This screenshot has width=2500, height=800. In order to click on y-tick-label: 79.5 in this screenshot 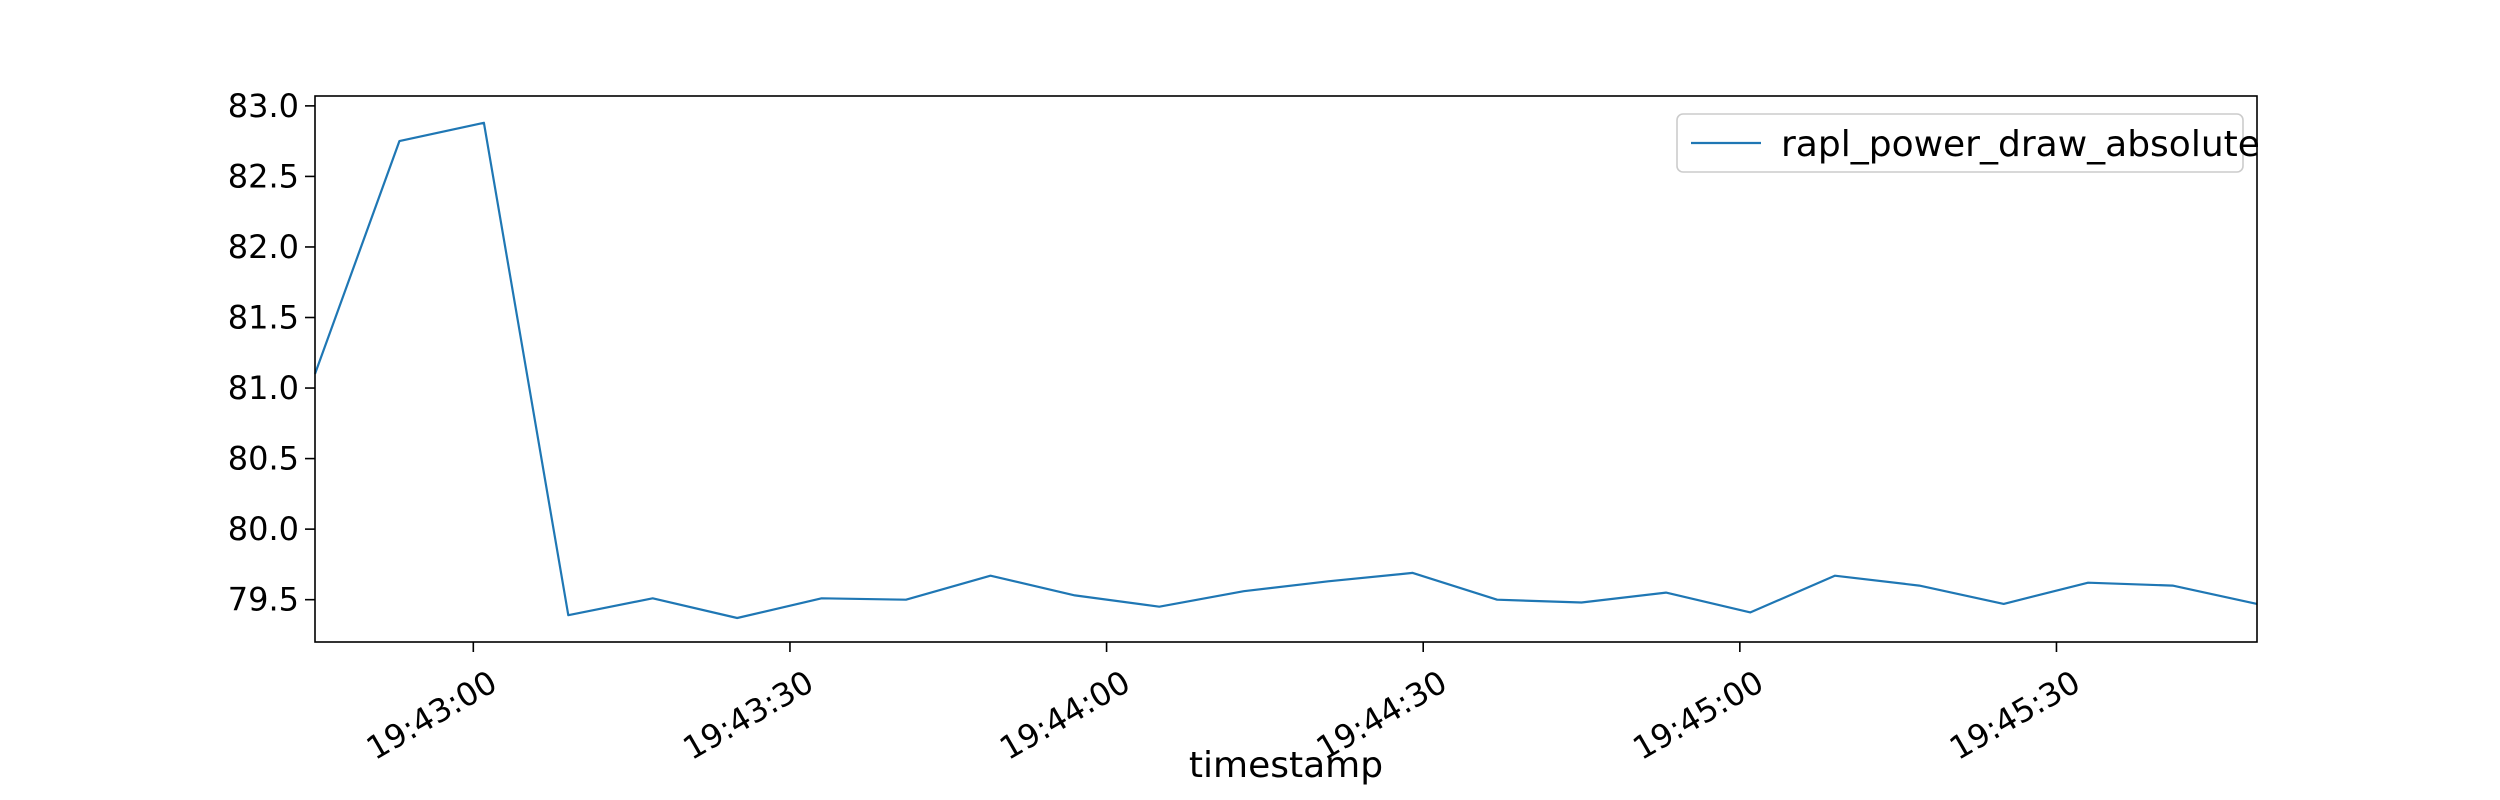, I will do `click(263, 600)`.